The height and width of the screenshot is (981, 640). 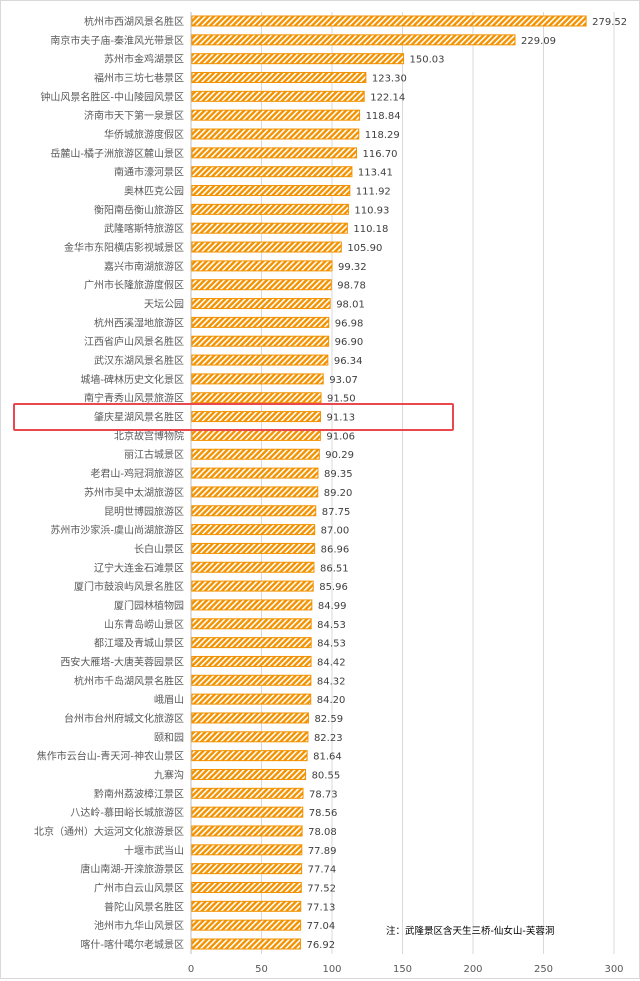 What do you see at coordinates (139, 360) in the screenshot?
I see `category-label: 武汉东湖风景名胜区` at bounding box center [139, 360].